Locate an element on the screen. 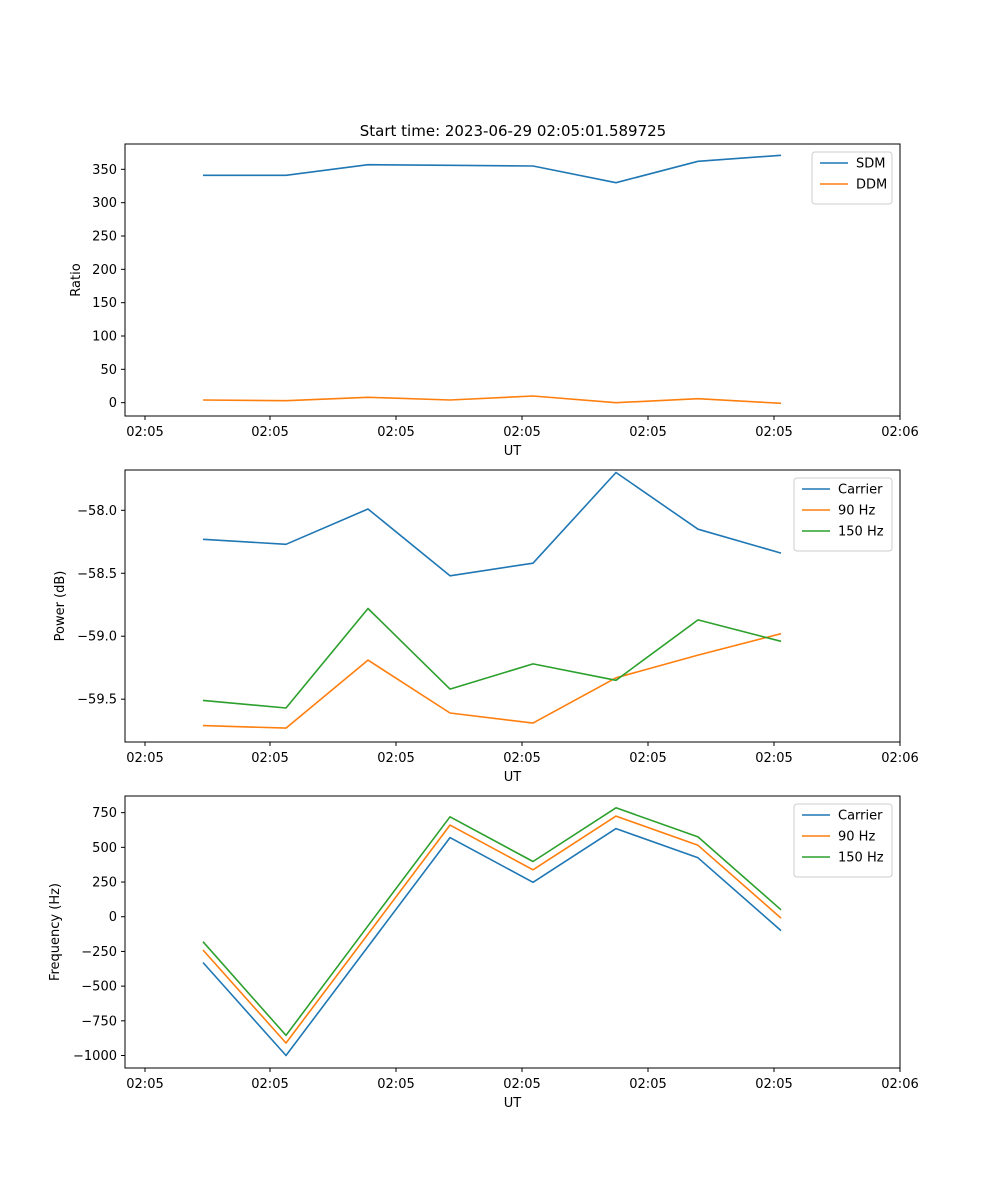  y-tick-label: 50 is located at coordinates (108, 370).